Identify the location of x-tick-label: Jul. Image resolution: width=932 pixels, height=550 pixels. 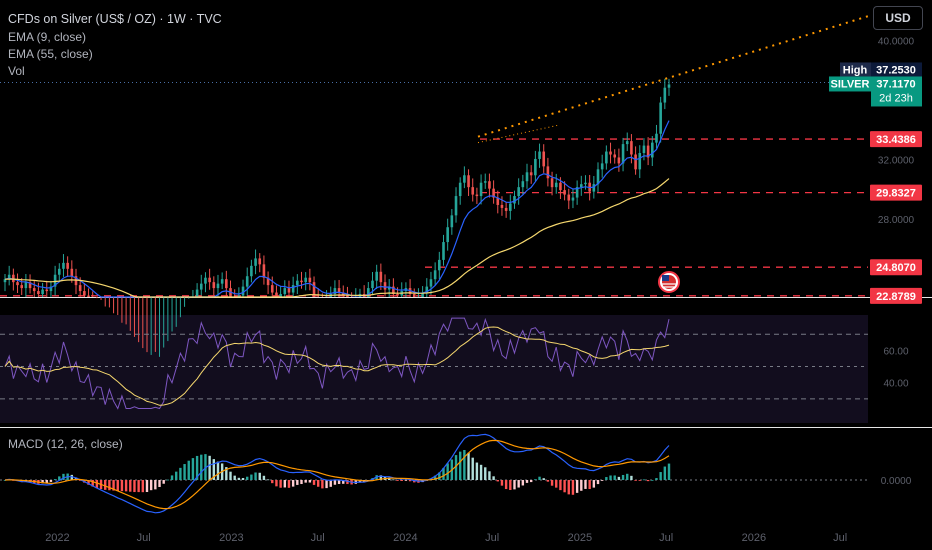
(318, 538).